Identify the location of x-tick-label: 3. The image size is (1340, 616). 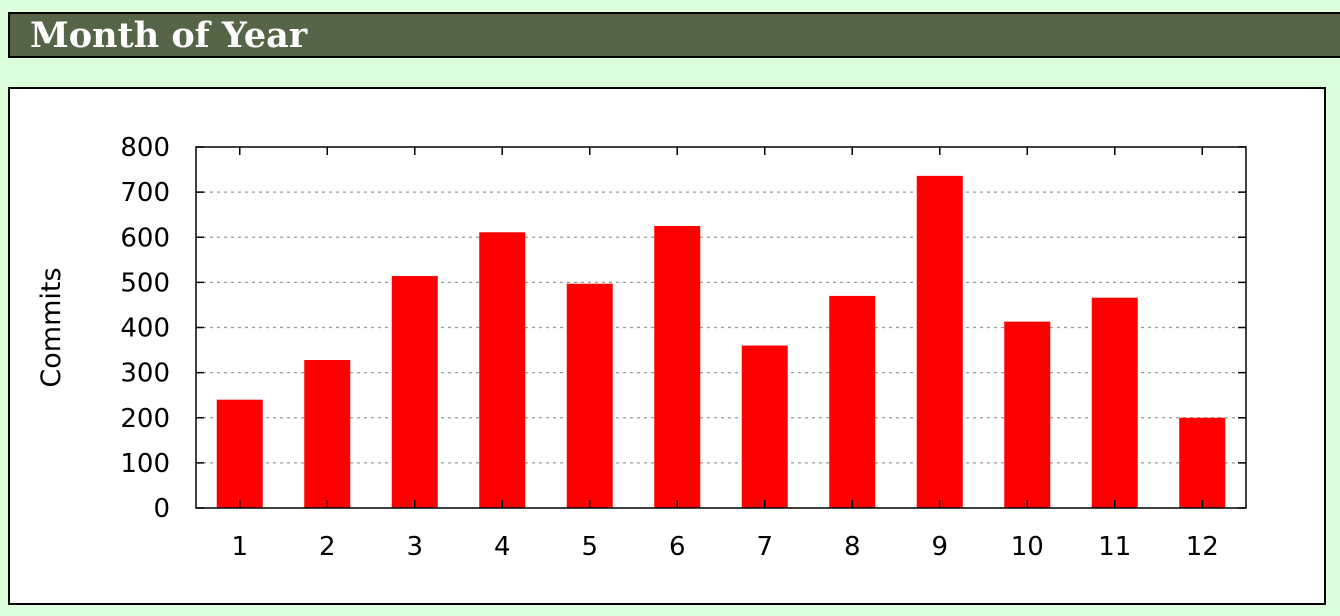
(414, 547).